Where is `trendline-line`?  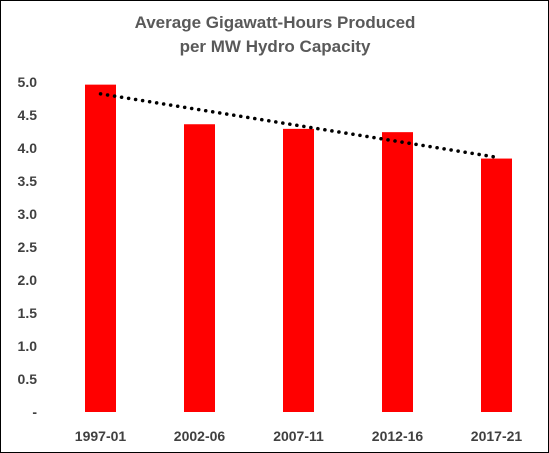
trendline-line is located at coordinates (298, 125).